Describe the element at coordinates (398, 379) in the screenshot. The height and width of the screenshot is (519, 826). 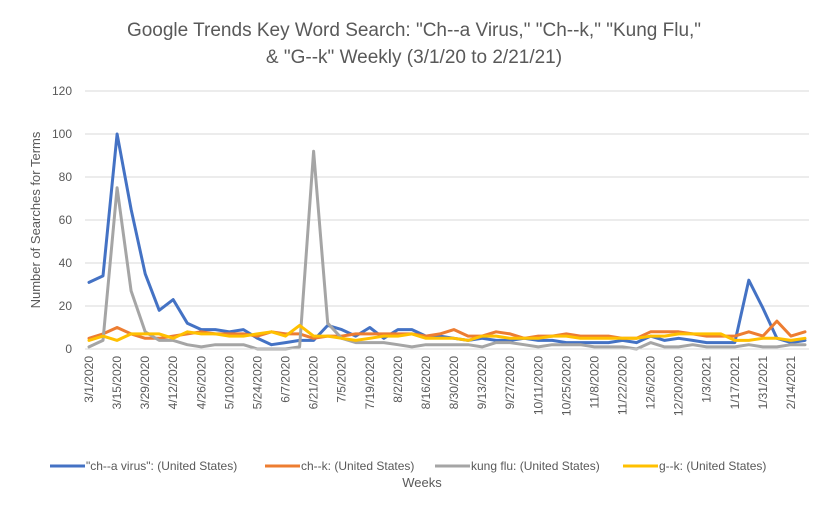
I see `x-tick-label: 8/2/2020` at that location.